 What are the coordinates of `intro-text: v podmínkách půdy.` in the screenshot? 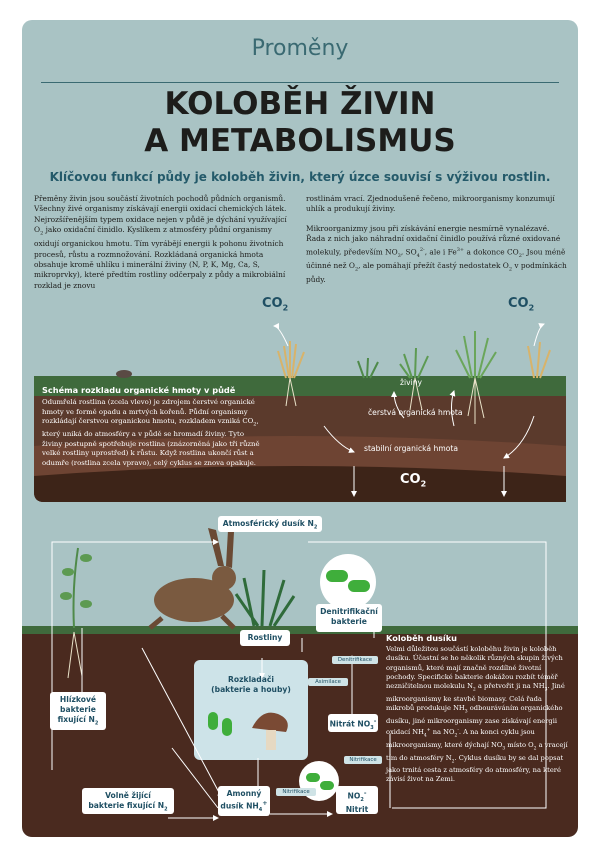 It's located at (436, 272).